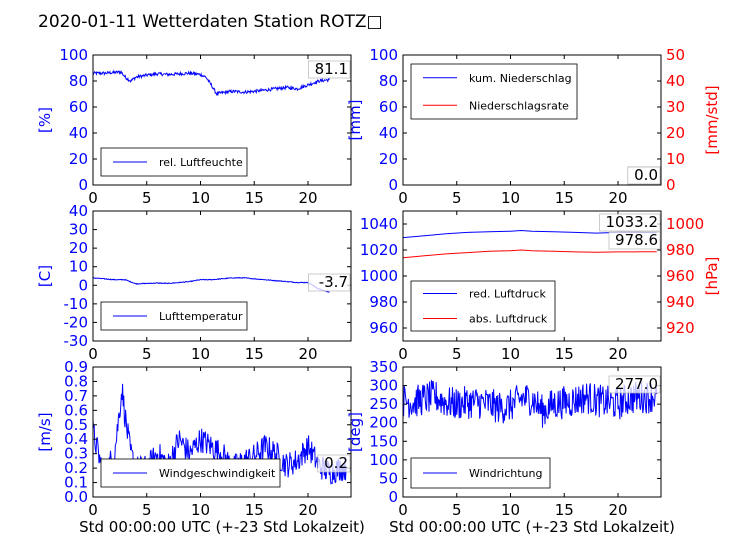 The height and width of the screenshot is (552, 736). What do you see at coordinates (383, 302) in the screenshot?
I see `y-tick-label: 980` at bounding box center [383, 302].